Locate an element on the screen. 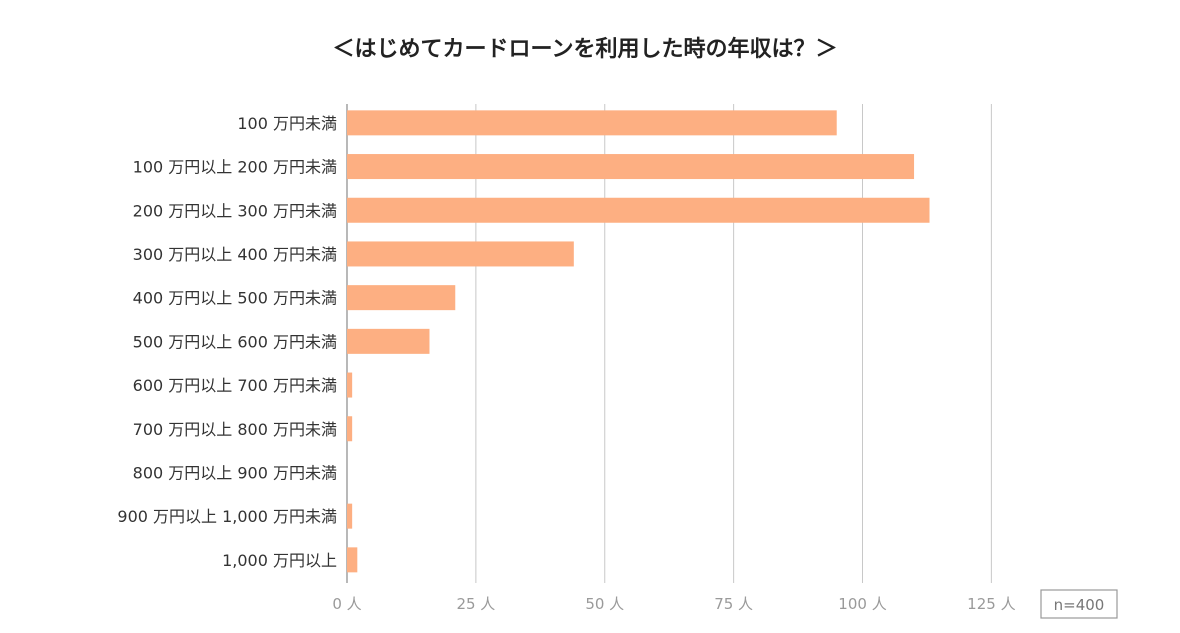 The height and width of the screenshot is (633, 1180). sample-size-label: n=400 is located at coordinates (1079, 605).